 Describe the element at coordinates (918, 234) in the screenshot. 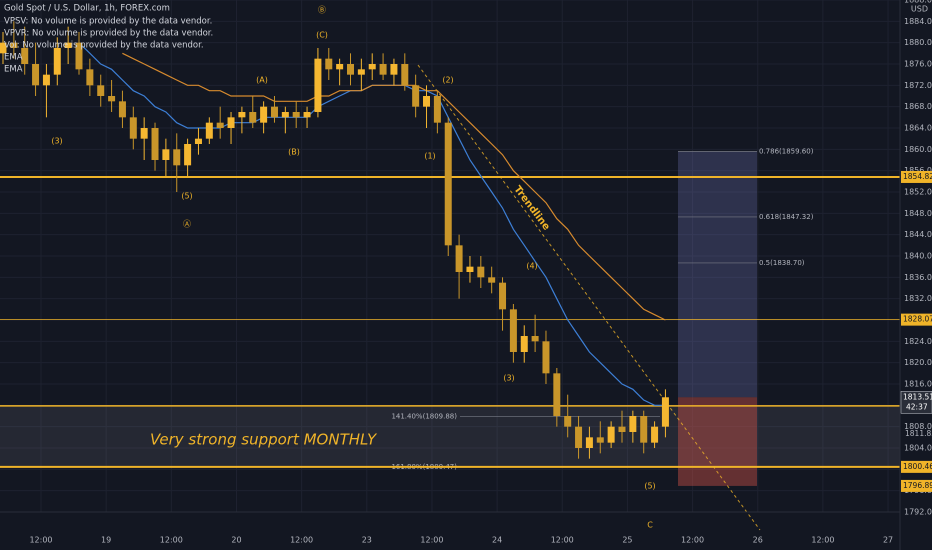

I see `y-tick-label: 1844.00` at that location.